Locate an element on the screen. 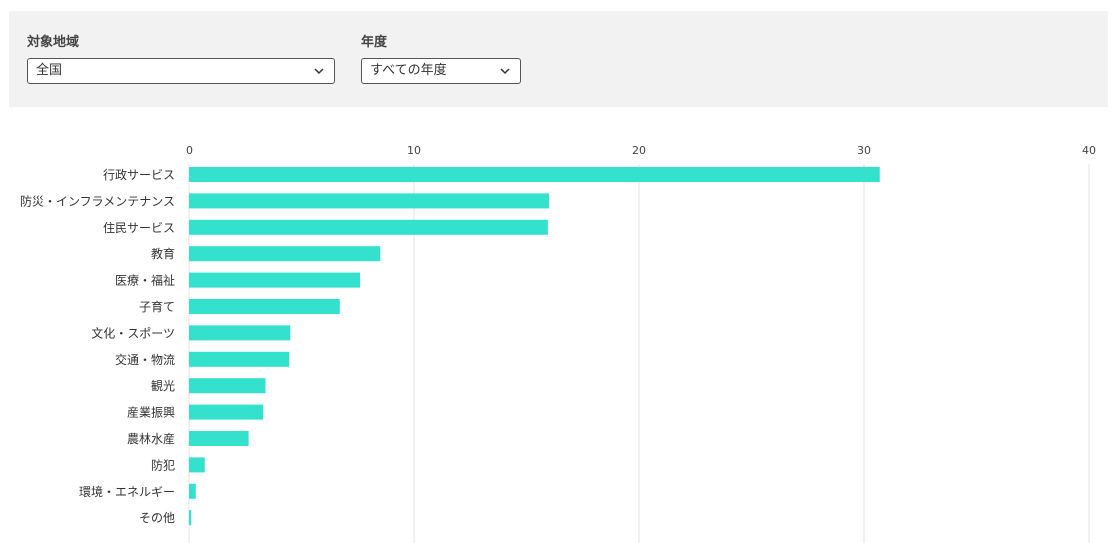  category-label: 文化・スポーツ is located at coordinates (133, 332).